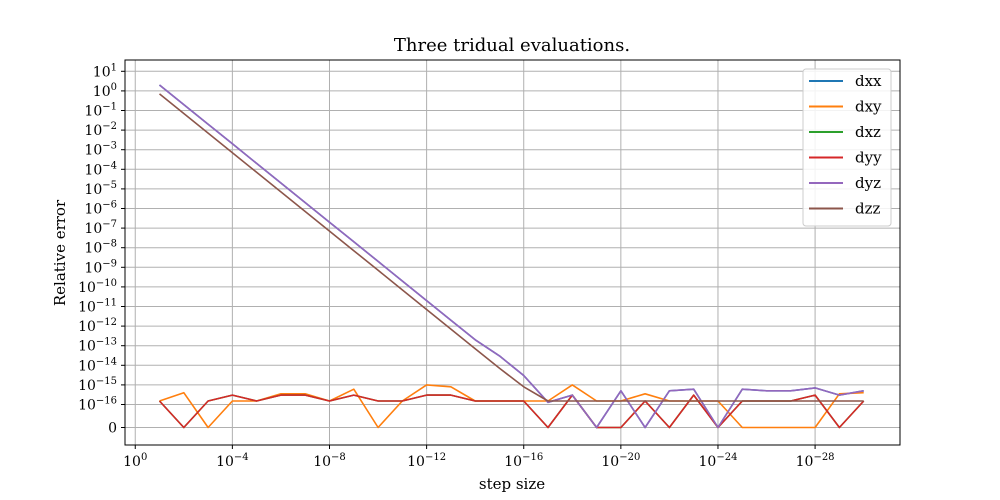 The width and height of the screenshot is (1000, 500). What do you see at coordinates (97, 307) in the screenshot?
I see `y-tick-label: 10⁻¹¹` at bounding box center [97, 307].